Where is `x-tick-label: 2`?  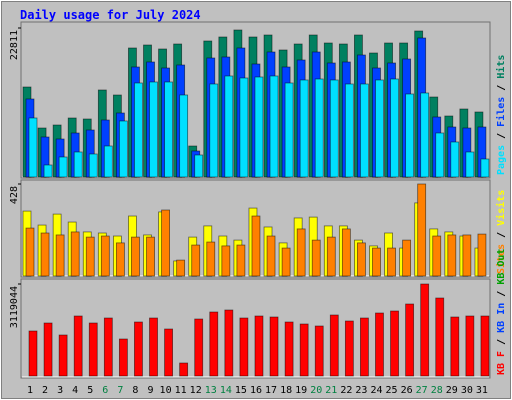
x-tick-label: 2 is located at coordinates (45, 390).